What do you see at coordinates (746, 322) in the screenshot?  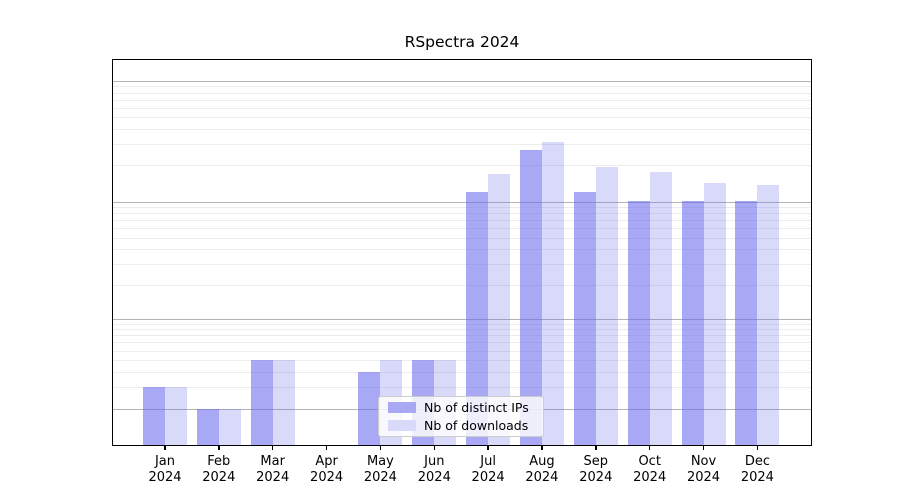 I see `bar-distinct-ips-dec` at bounding box center [746, 322].